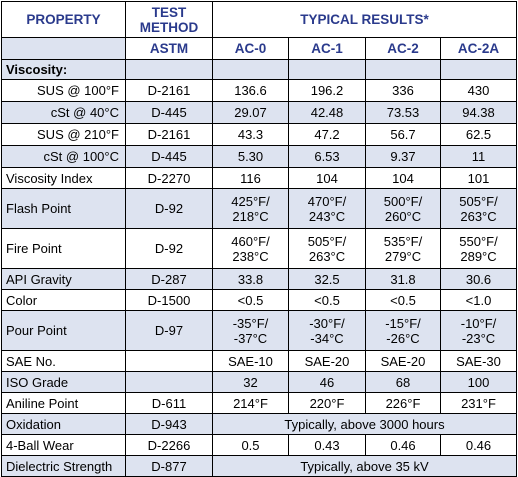  I want to click on result-line: 260°C, so click(403, 216).